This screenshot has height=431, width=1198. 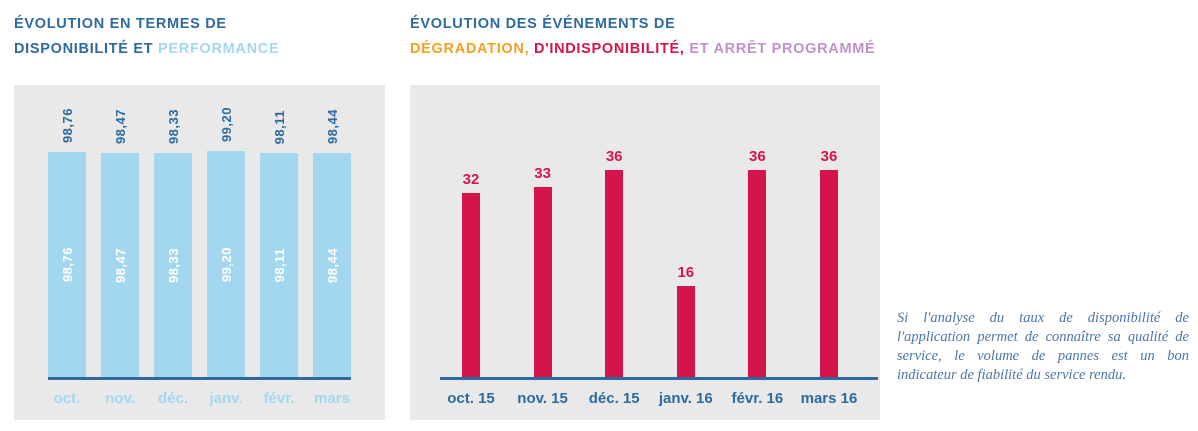 I want to click on availability-x-axis-labels: oct. nov. déc. janv. févr. mars, so click(x=199, y=398).